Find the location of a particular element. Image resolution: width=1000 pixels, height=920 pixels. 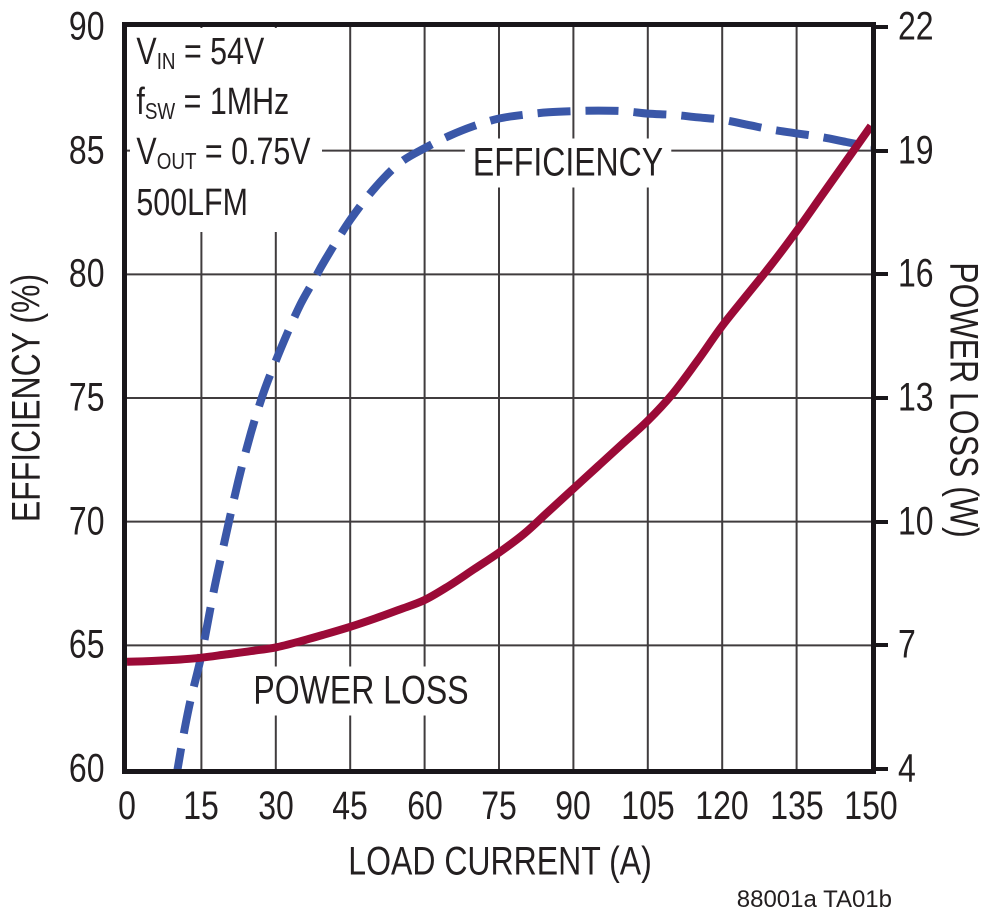

x-tick-label: 105 is located at coordinates (648, 806).